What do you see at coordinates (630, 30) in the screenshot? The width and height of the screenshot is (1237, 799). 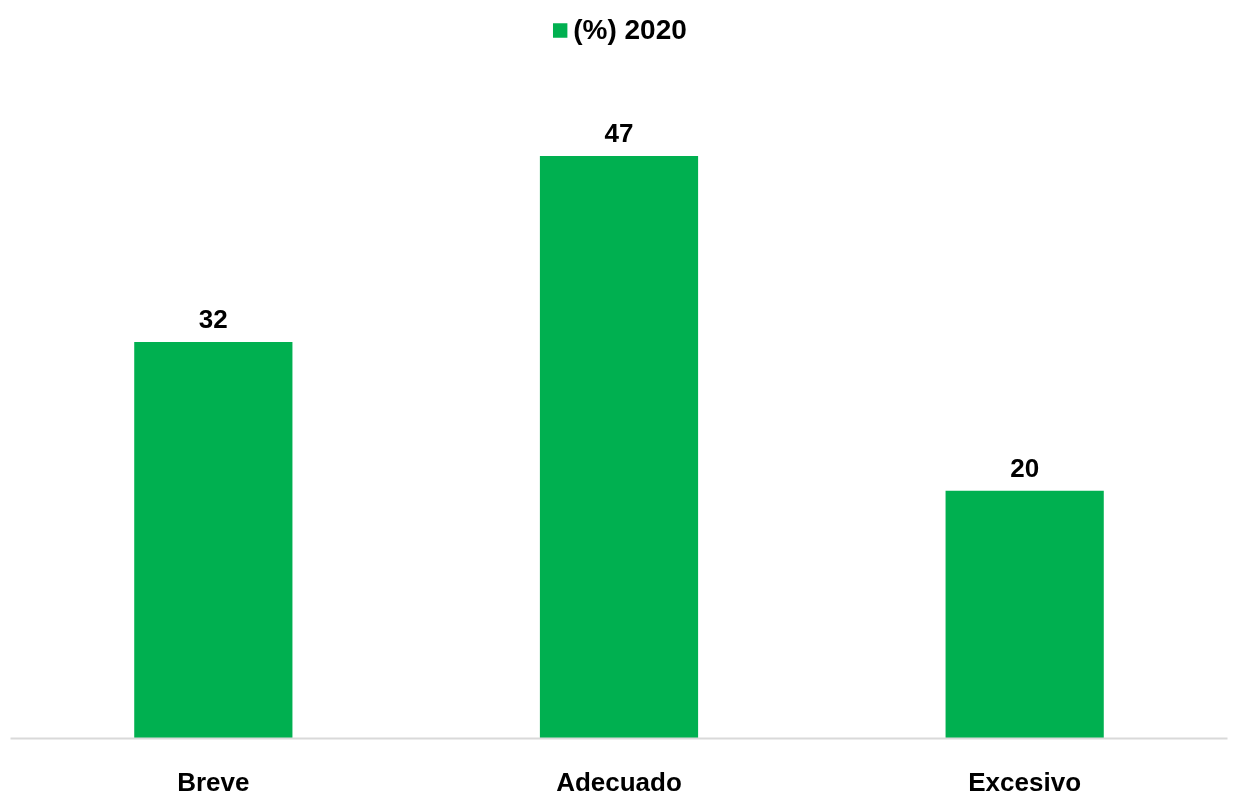 I see `legend-label: (%) 2020` at bounding box center [630, 30].